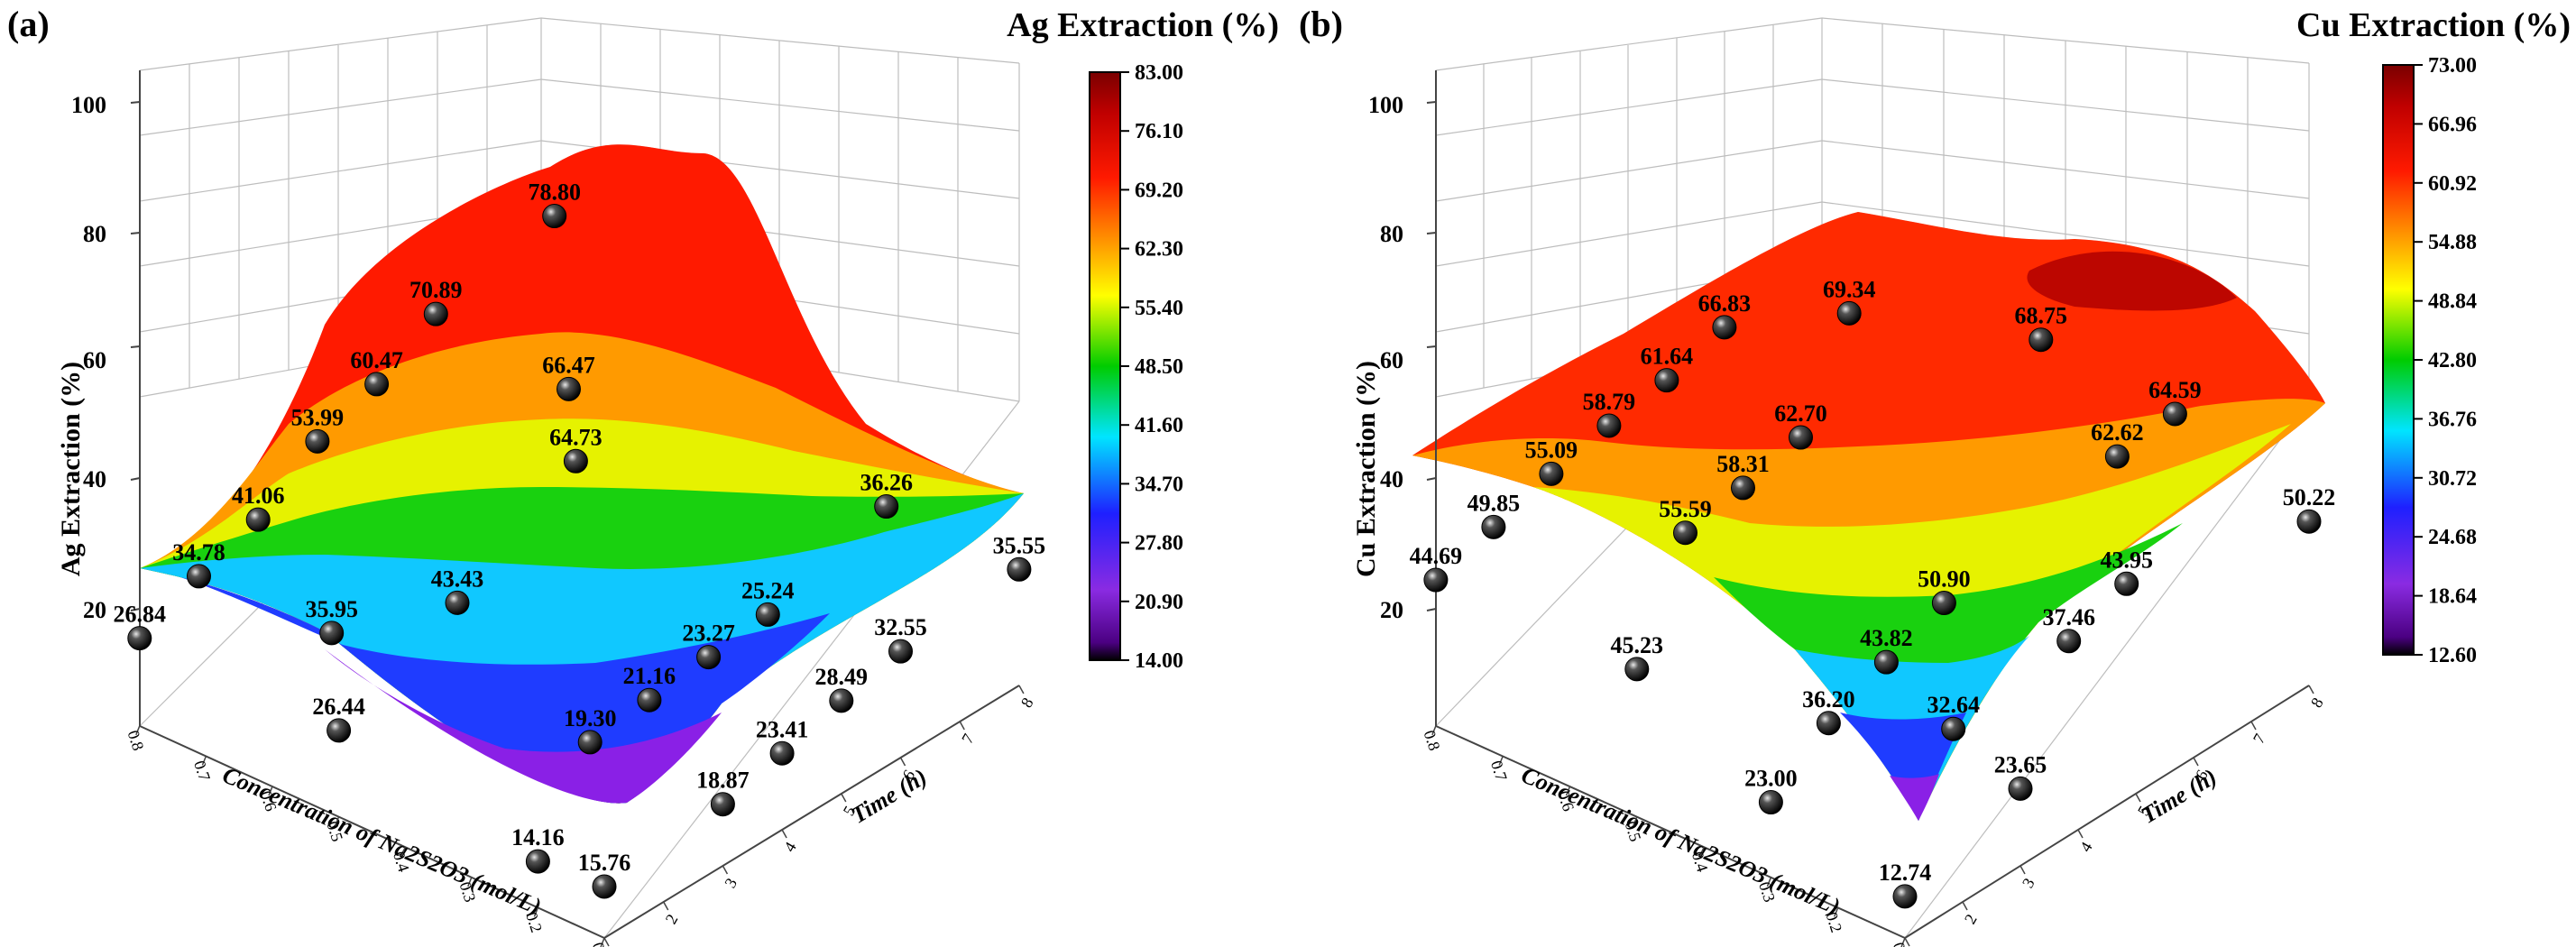 This screenshot has width=2576, height=947. What do you see at coordinates (140, 615) in the screenshot?
I see `data-label: 26.84` at bounding box center [140, 615].